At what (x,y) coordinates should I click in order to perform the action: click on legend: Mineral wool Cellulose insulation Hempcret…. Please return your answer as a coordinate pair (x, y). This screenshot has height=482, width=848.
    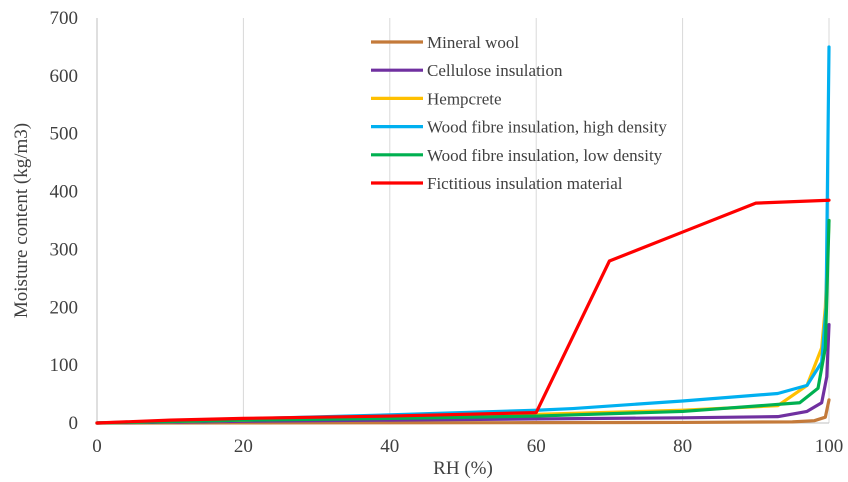
    Looking at the image, I should click on (519, 113).